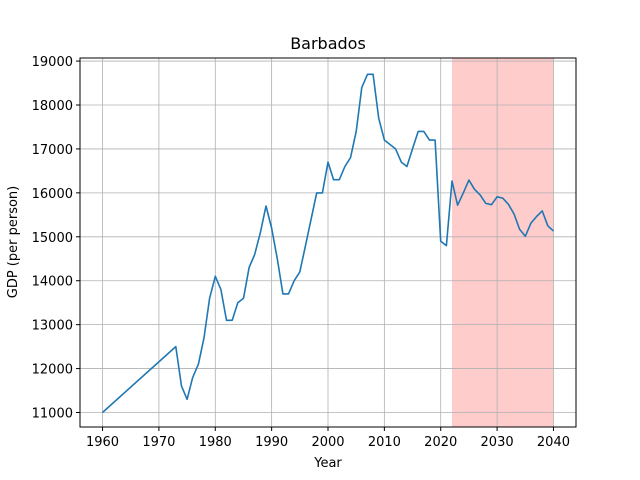  Describe the element at coordinates (497, 442) in the screenshot. I see `x-tick-label: 2030` at that location.